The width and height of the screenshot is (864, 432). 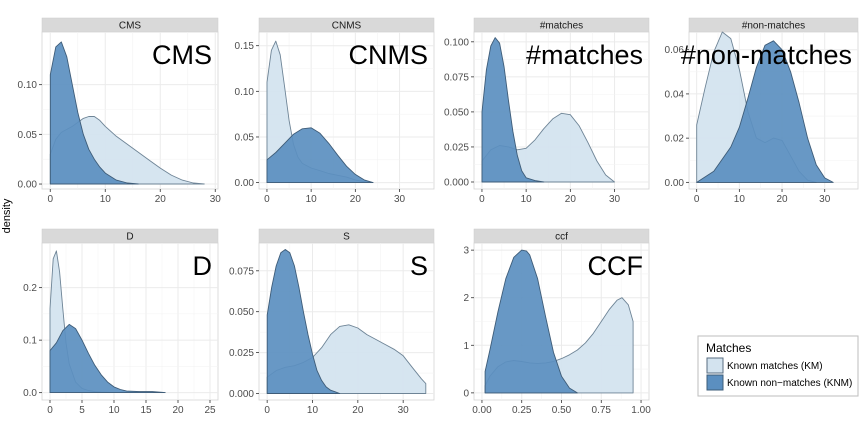 What do you see at coordinates (419, 266) in the screenshot?
I see `panel-big-label: S` at bounding box center [419, 266].